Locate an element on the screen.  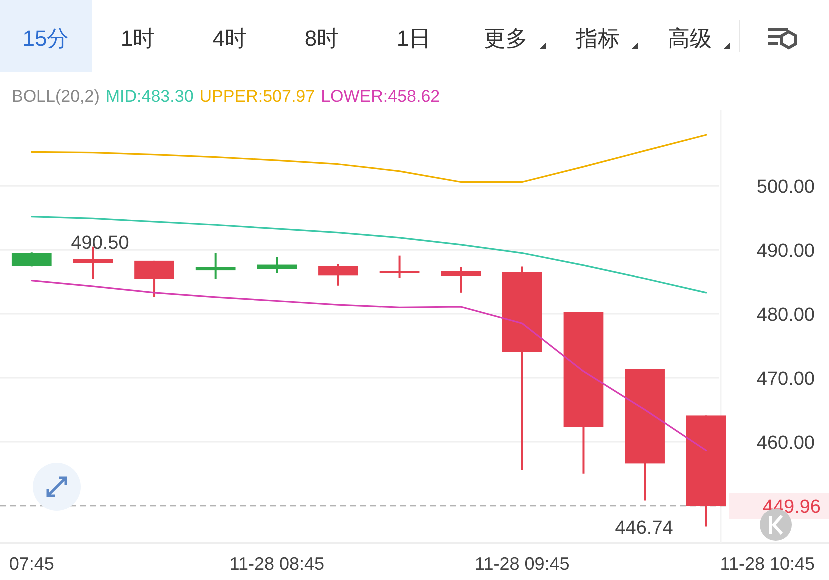
y-tick-label: 490.00 is located at coordinates (785, 251).